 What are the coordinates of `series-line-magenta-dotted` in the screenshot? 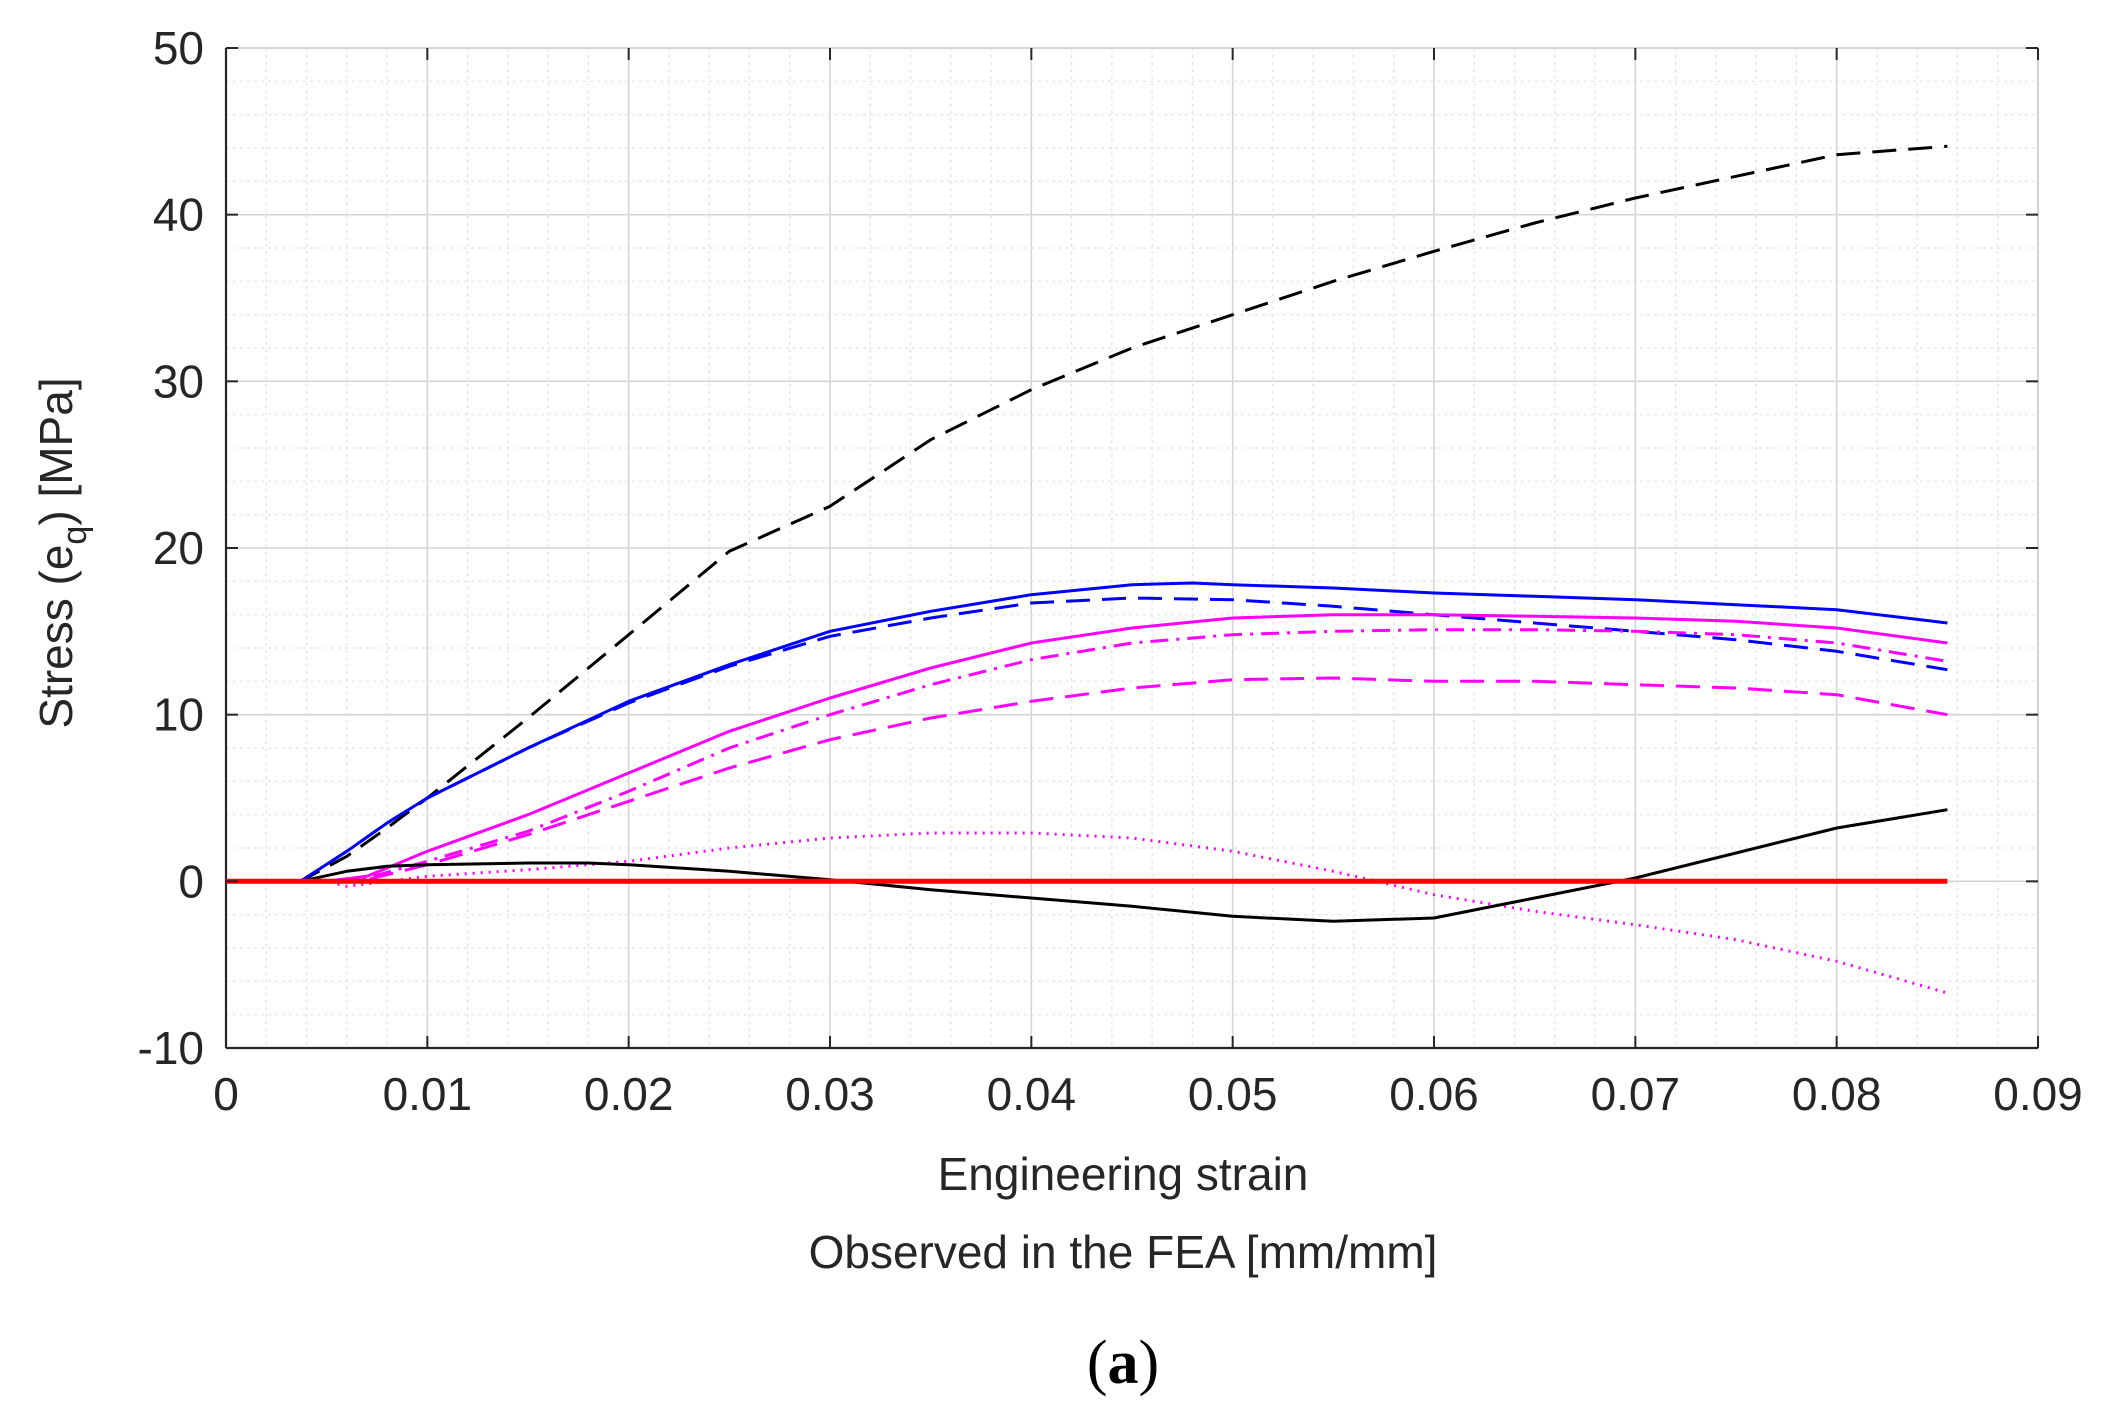 It's located at (1087, 913).